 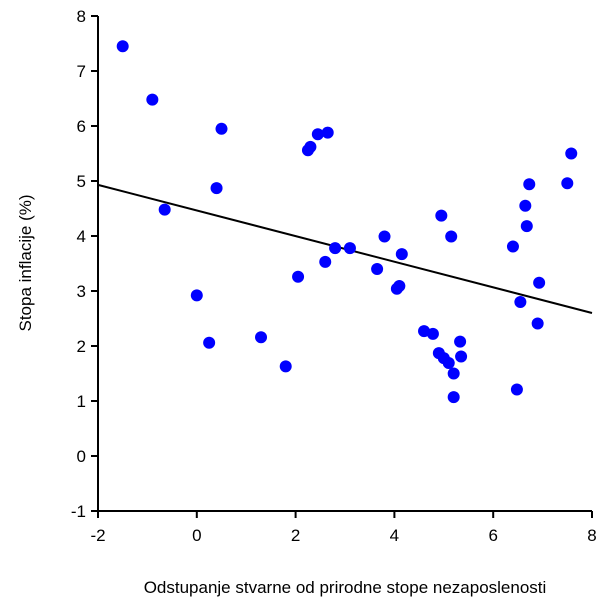 I want to click on y-axis-title: Stopa inflacije (%), so click(x=25, y=262).